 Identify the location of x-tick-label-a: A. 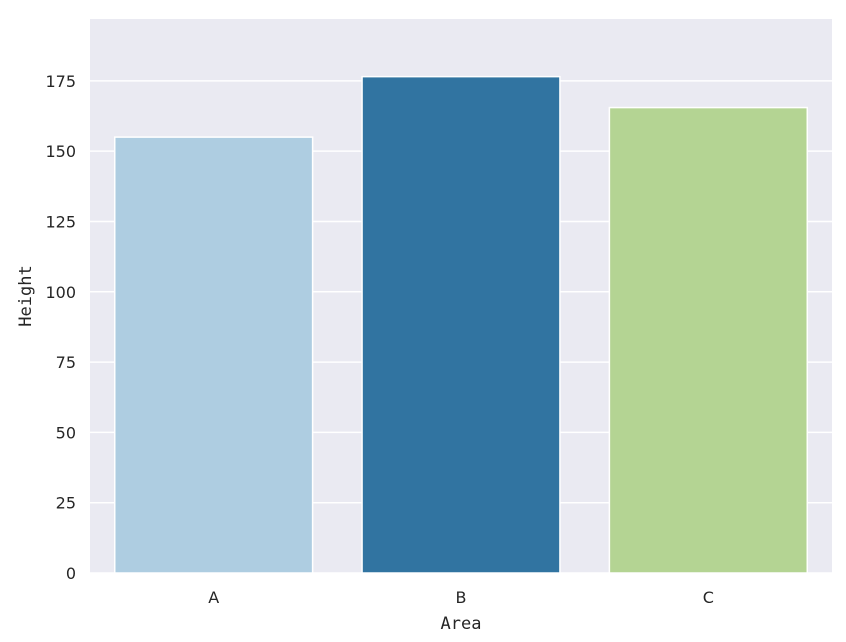
(213, 597).